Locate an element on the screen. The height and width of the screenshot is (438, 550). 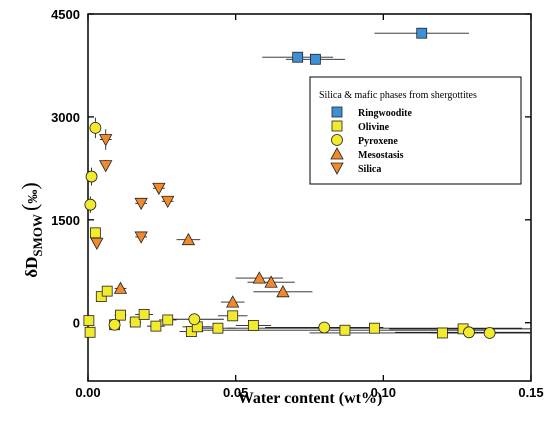
legend-title: Silica & mafic phases from shergottites is located at coordinates (398, 95).